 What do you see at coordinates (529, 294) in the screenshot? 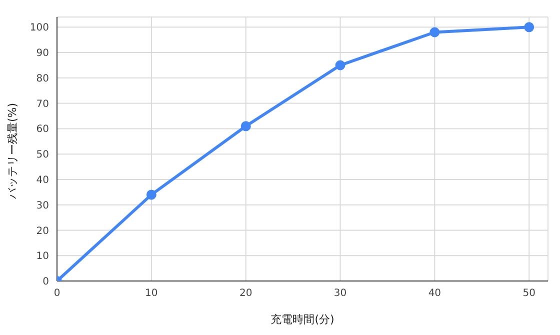
I see `x-tick-label: 50` at bounding box center [529, 294].